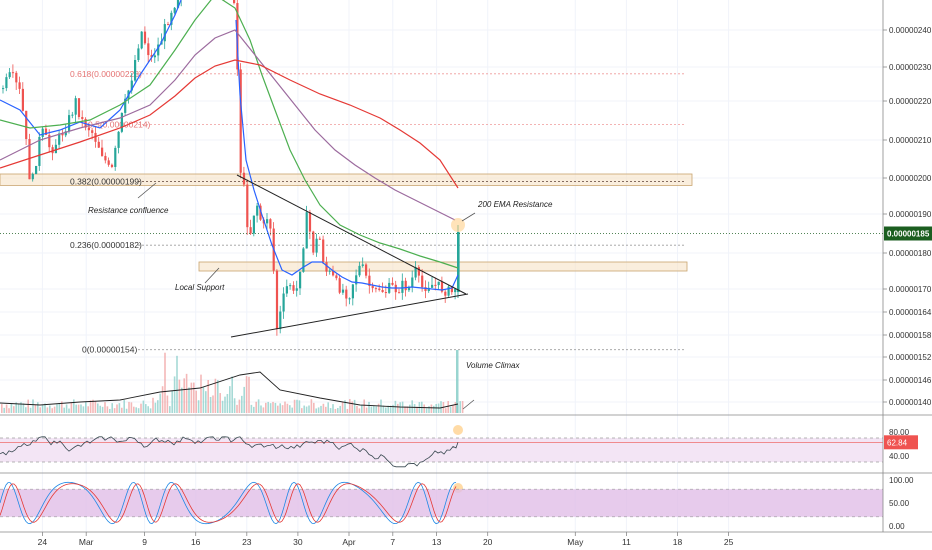 This screenshot has height=550, width=932. I want to click on fib-label-1: 0.618(0.00000228), so click(106, 74).